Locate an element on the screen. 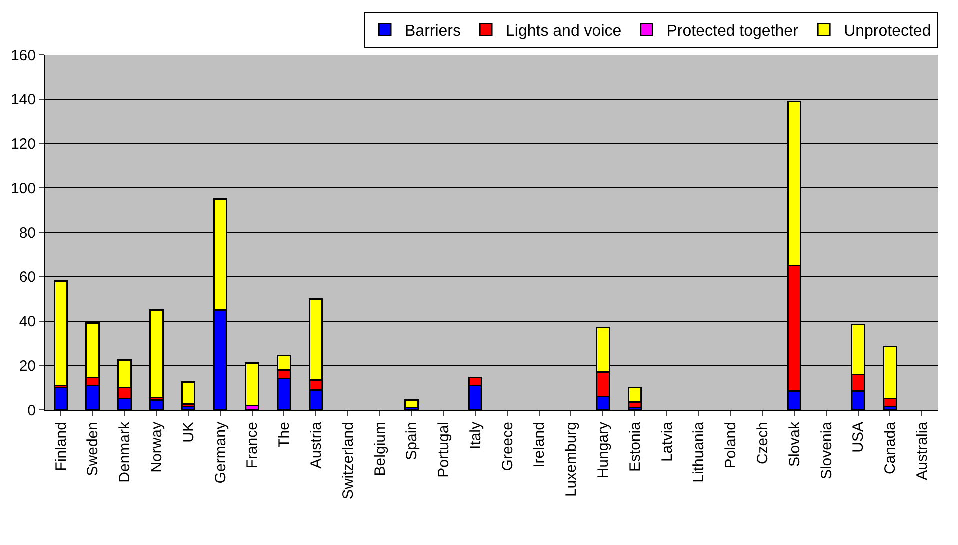 Image resolution: width=958 pixels, height=545 pixels. x-tick-label: Spain is located at coordinates (412, 441).